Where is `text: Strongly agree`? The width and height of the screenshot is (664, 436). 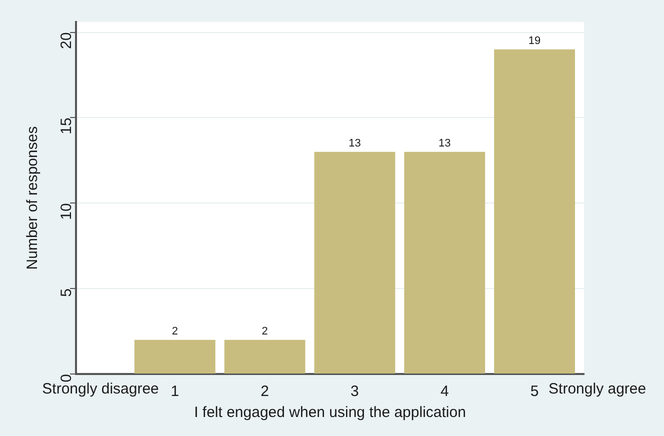
text: Strongly agree is located at coordinates (597, 389).